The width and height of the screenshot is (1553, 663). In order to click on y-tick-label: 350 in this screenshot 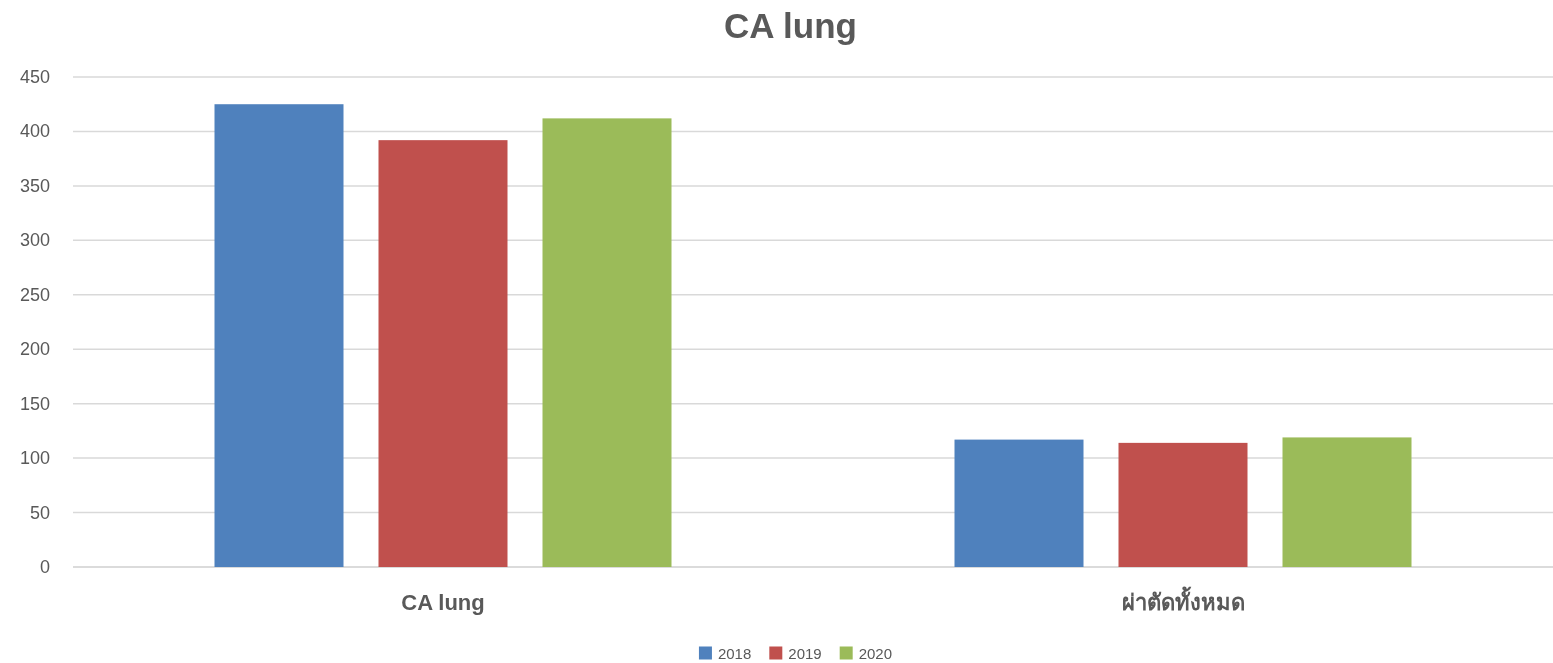, I will do `click(34, 185)`.